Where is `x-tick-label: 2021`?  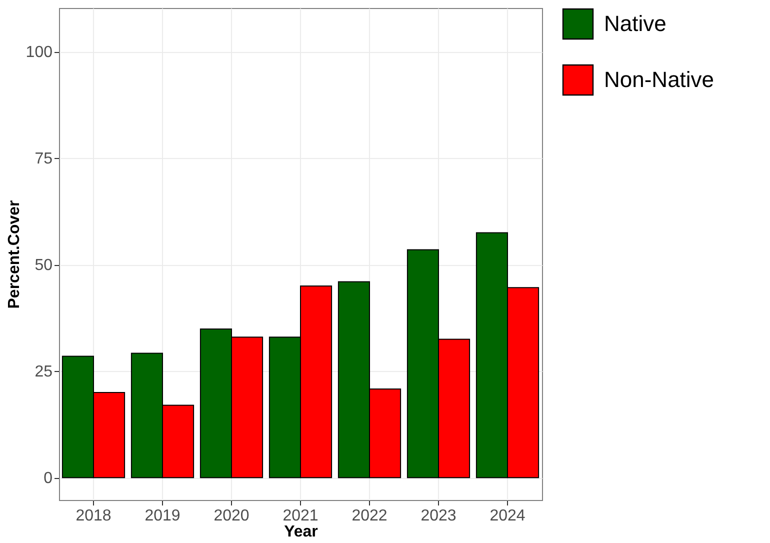 x-tick-label: 2021 is located at coordinates (300, 516).